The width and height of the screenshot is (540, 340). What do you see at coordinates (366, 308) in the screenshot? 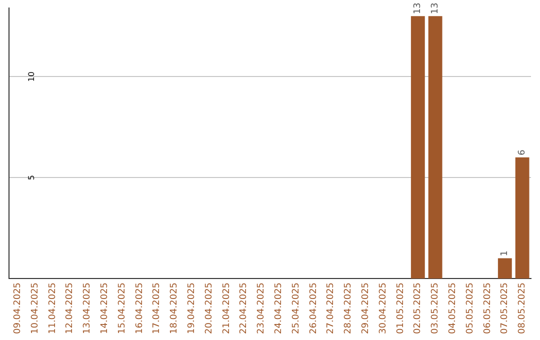
I see `x-tick-label: 29.04.2025` at bounding box center [366, 308].